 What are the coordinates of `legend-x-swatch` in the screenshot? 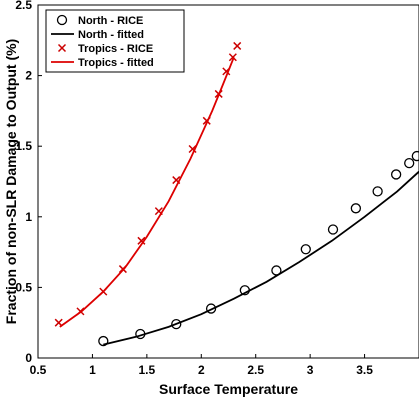 It's located at (62, 48).